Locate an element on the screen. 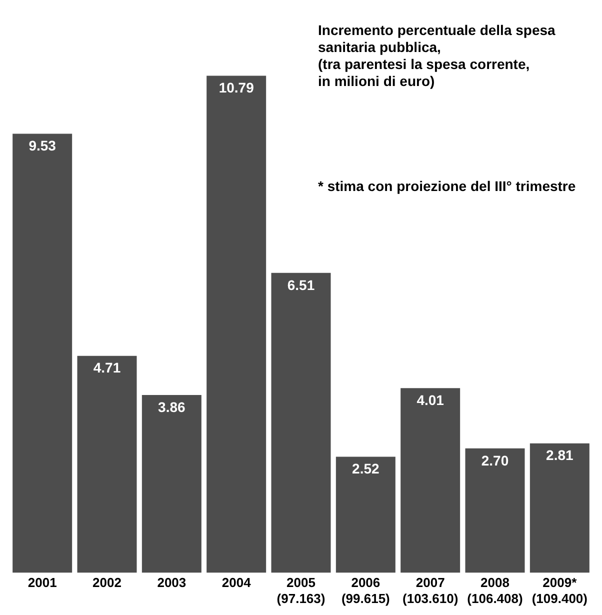 The width and height of the screenshot is (602, 615). data-label: 2.52 is located at coordinates (366, 468).